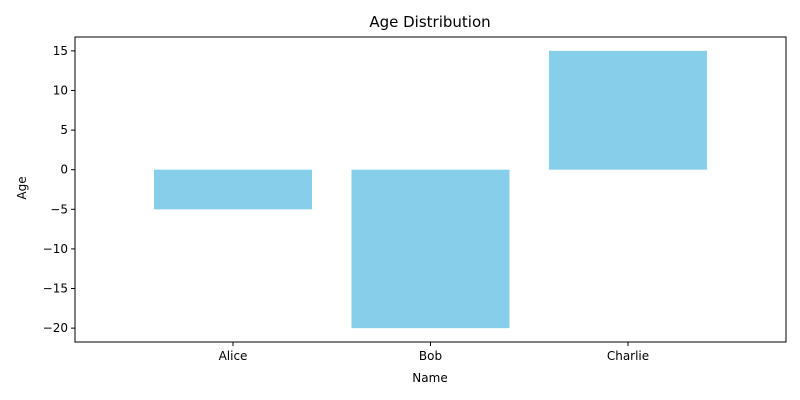 The height and width of the screenshot is (400, 800). What do you see at coordinates (628, 110) in the screenshot?
I see `bar-charlie` at bounding box center [628, 110].